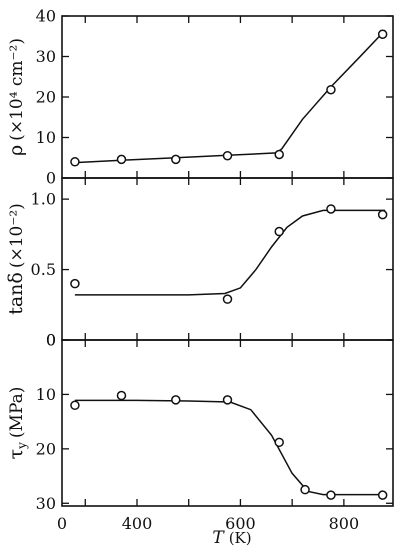  I want to click on y-axis-label: tanδ (×10⁻²), so click(16, 259).